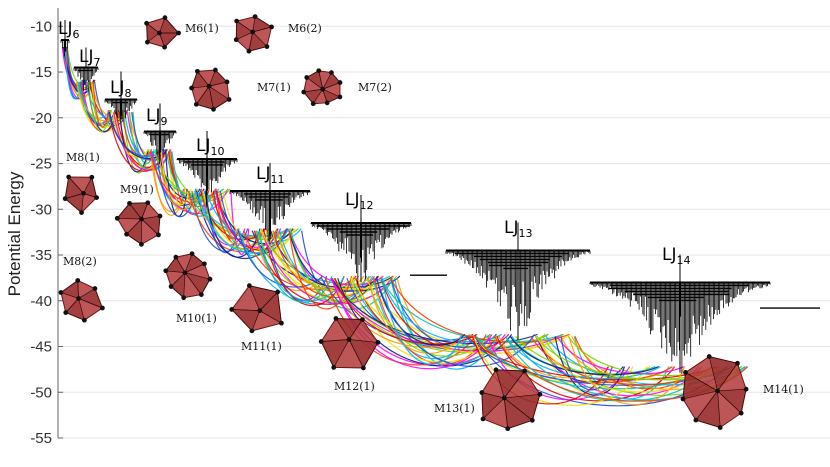 The image size is (830, 467). I want to click on y-tick-label: -50, so click(41, 392).